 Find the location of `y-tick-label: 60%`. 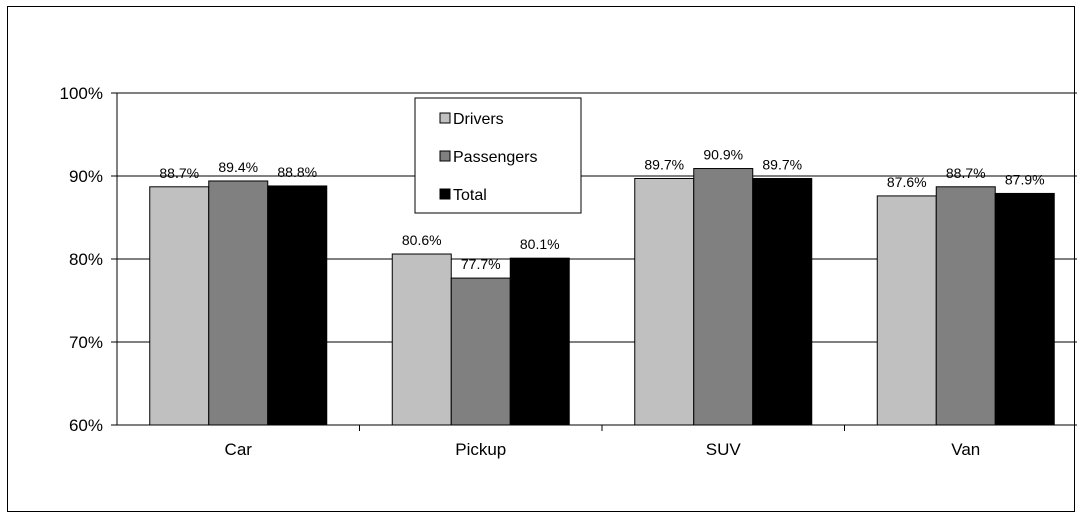

y-tick-label: 60% is located at coordinates (86, 425).